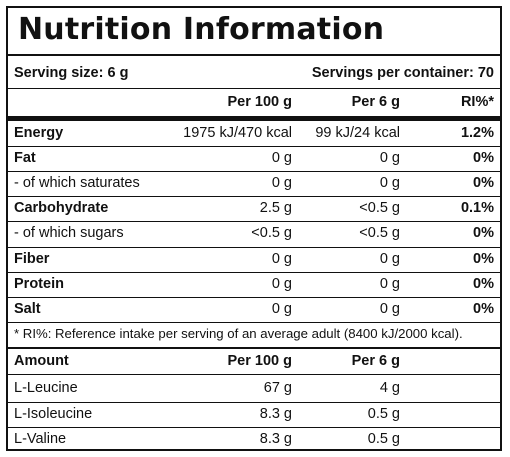 The width and height of the screenshot is (510, 457). I want to click on value-ri: 1.2%, so click(477, 133).